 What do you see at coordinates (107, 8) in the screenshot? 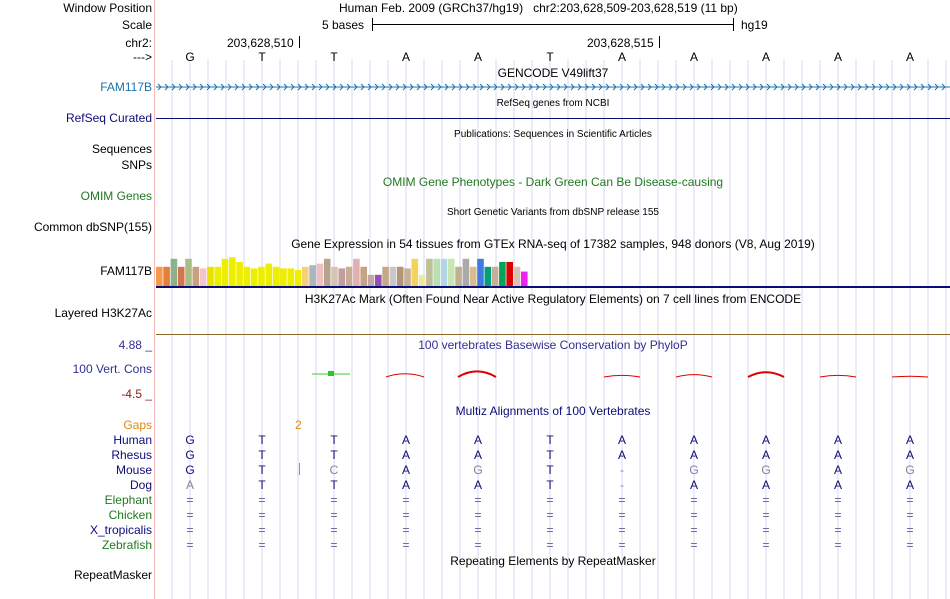
I see `window-position-label: Window Position` at bounding box center [107, 8].